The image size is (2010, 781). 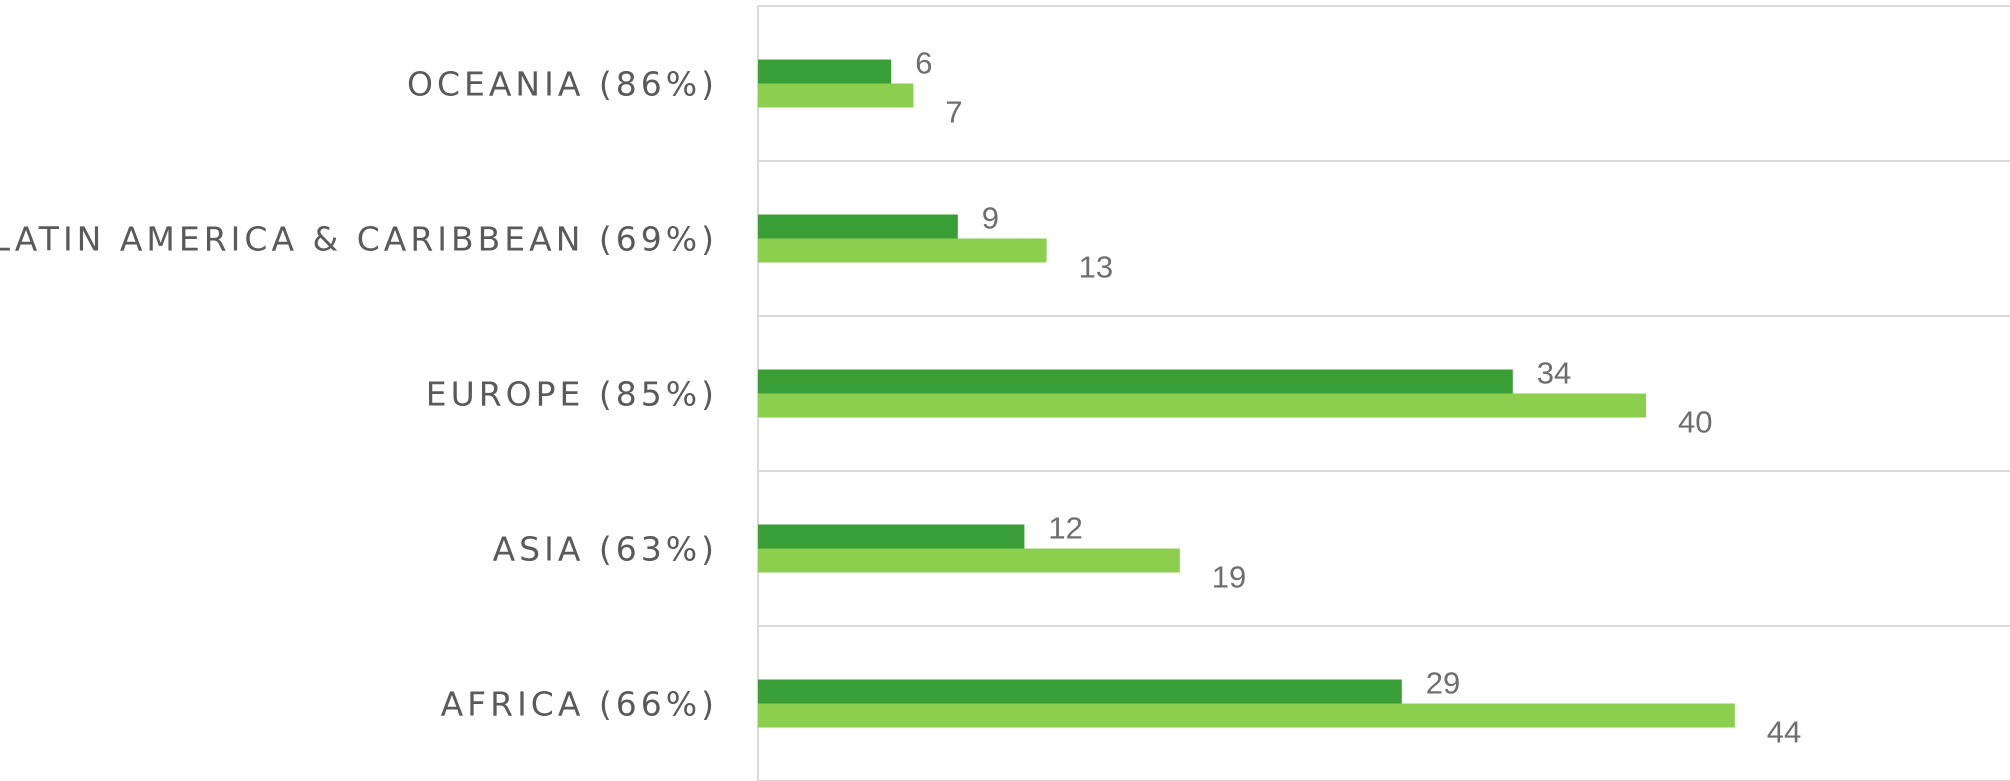 What do you see at coordinates (579, 704) in the screenshot?
I see `category-label: AFRICA (66%)` at bounding box center [579, 704].